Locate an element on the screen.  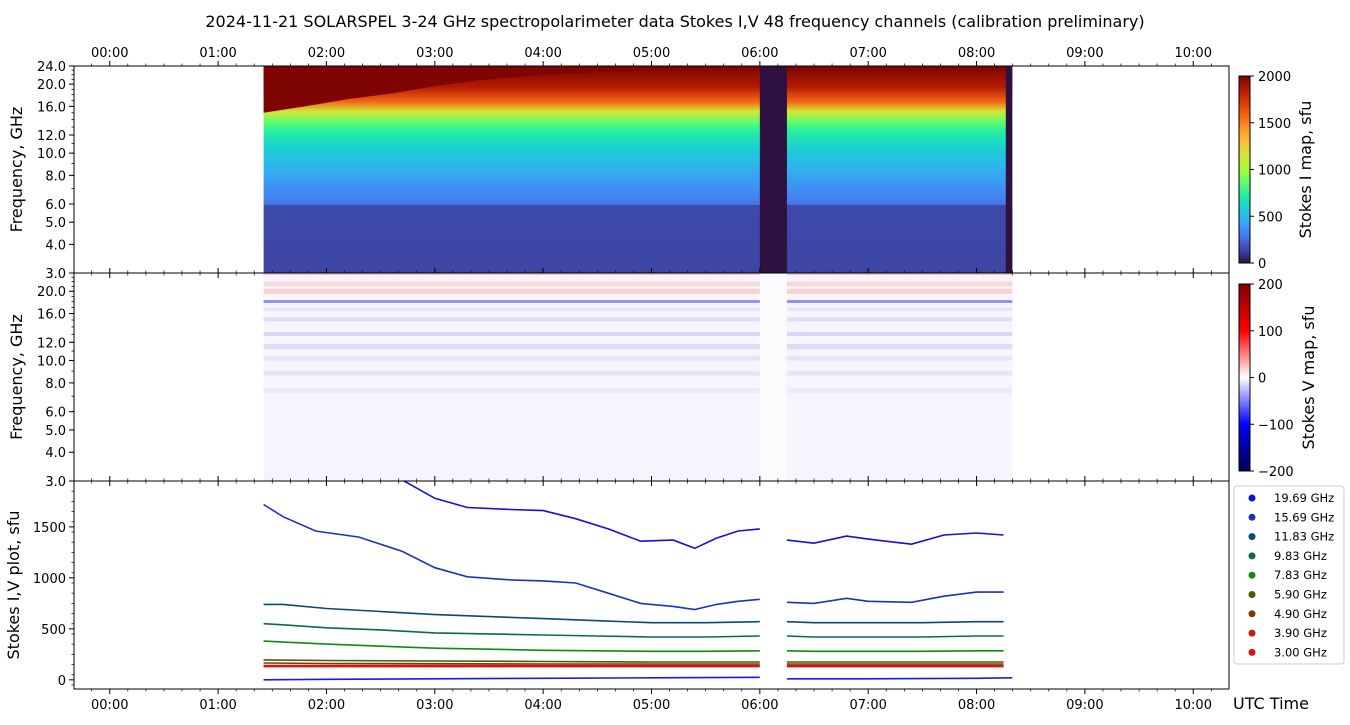
stokes-v-bands is located at coordinates (638, 333).